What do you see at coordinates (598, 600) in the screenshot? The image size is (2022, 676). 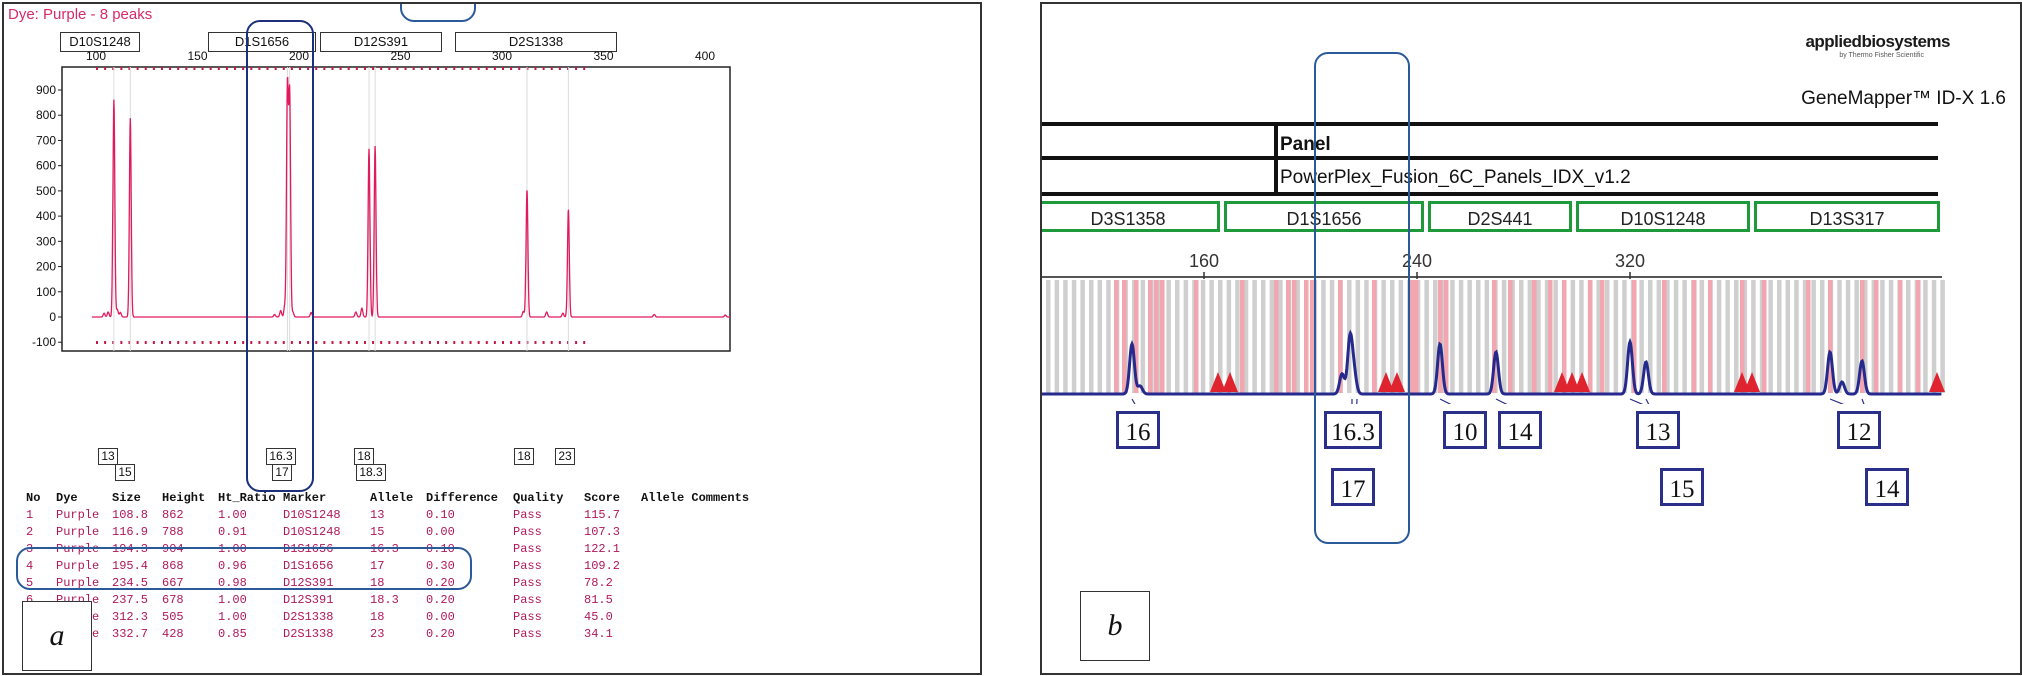 I see `table-cell: 81.5` at bounding box center [598, 600].